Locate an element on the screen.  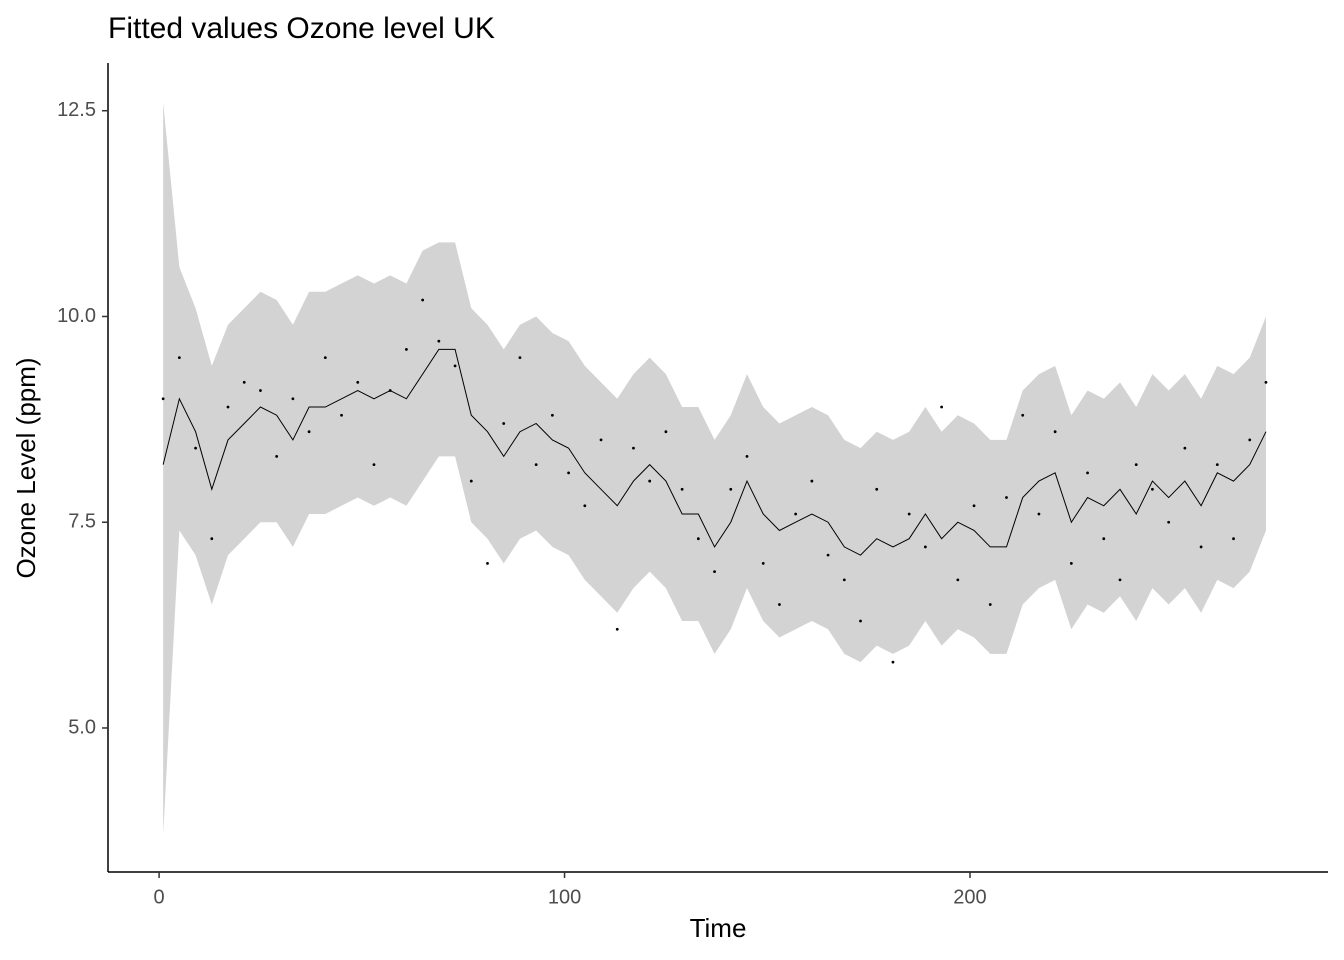
x-tick-label: 200 is located at coordinates (969, 897).